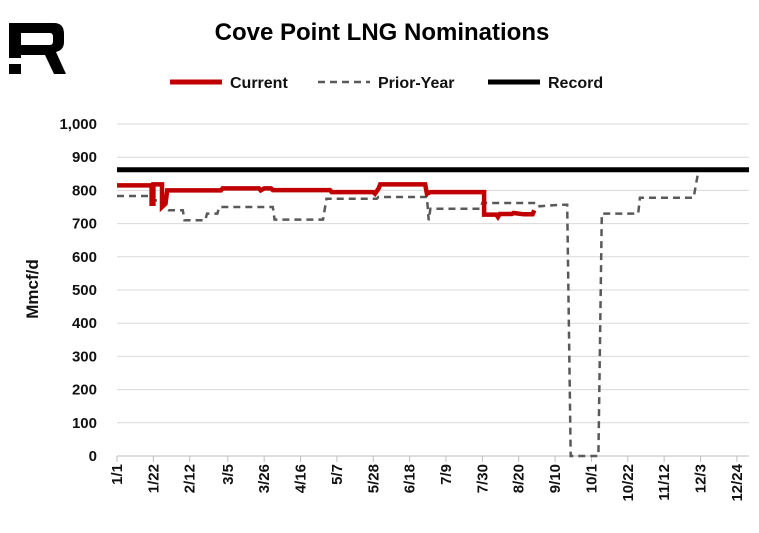 This screenshot has width=759, height=533. I want to click on y-tick-label: 200, so click(84, 390).